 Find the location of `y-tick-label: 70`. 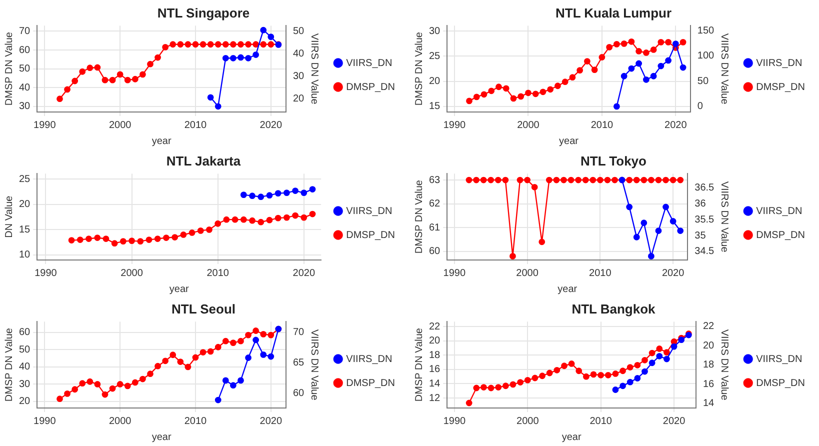

y-tick-label: 70 is located at coordinates (25, 31).